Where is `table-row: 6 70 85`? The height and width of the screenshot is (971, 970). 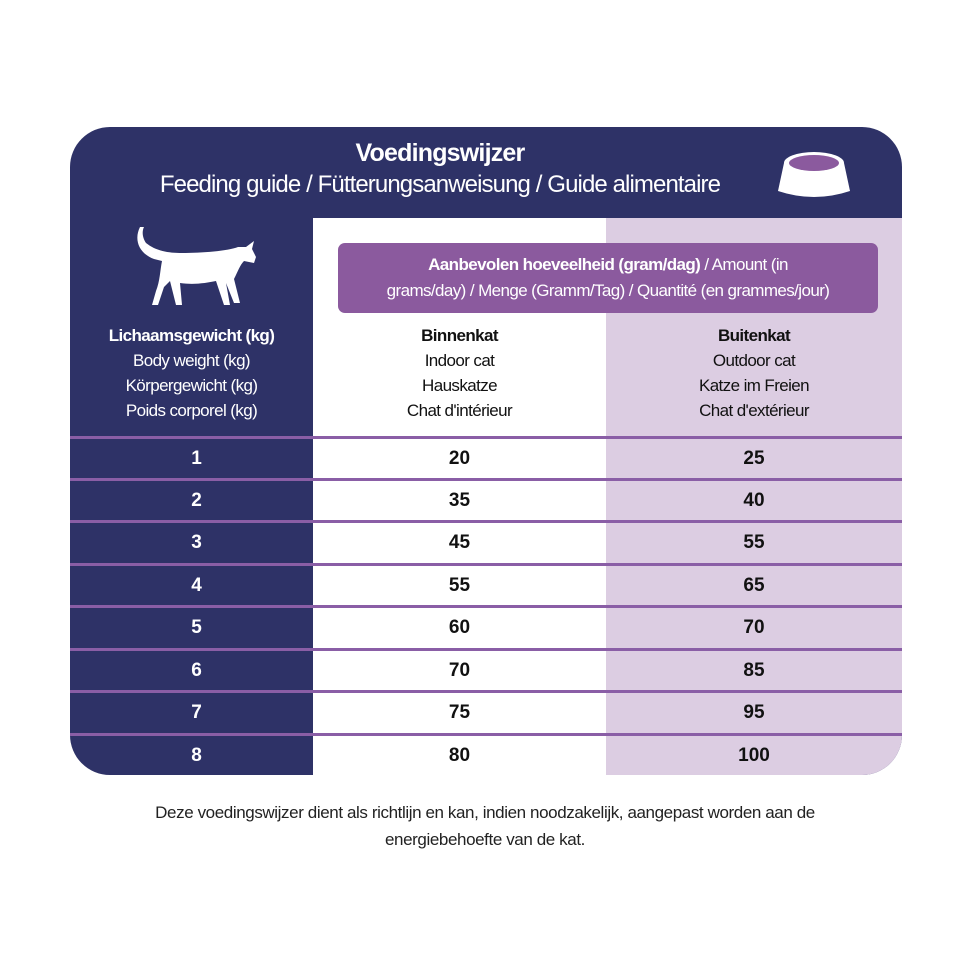
table-row: 6 70 85 is located at coordinates (486, 669).